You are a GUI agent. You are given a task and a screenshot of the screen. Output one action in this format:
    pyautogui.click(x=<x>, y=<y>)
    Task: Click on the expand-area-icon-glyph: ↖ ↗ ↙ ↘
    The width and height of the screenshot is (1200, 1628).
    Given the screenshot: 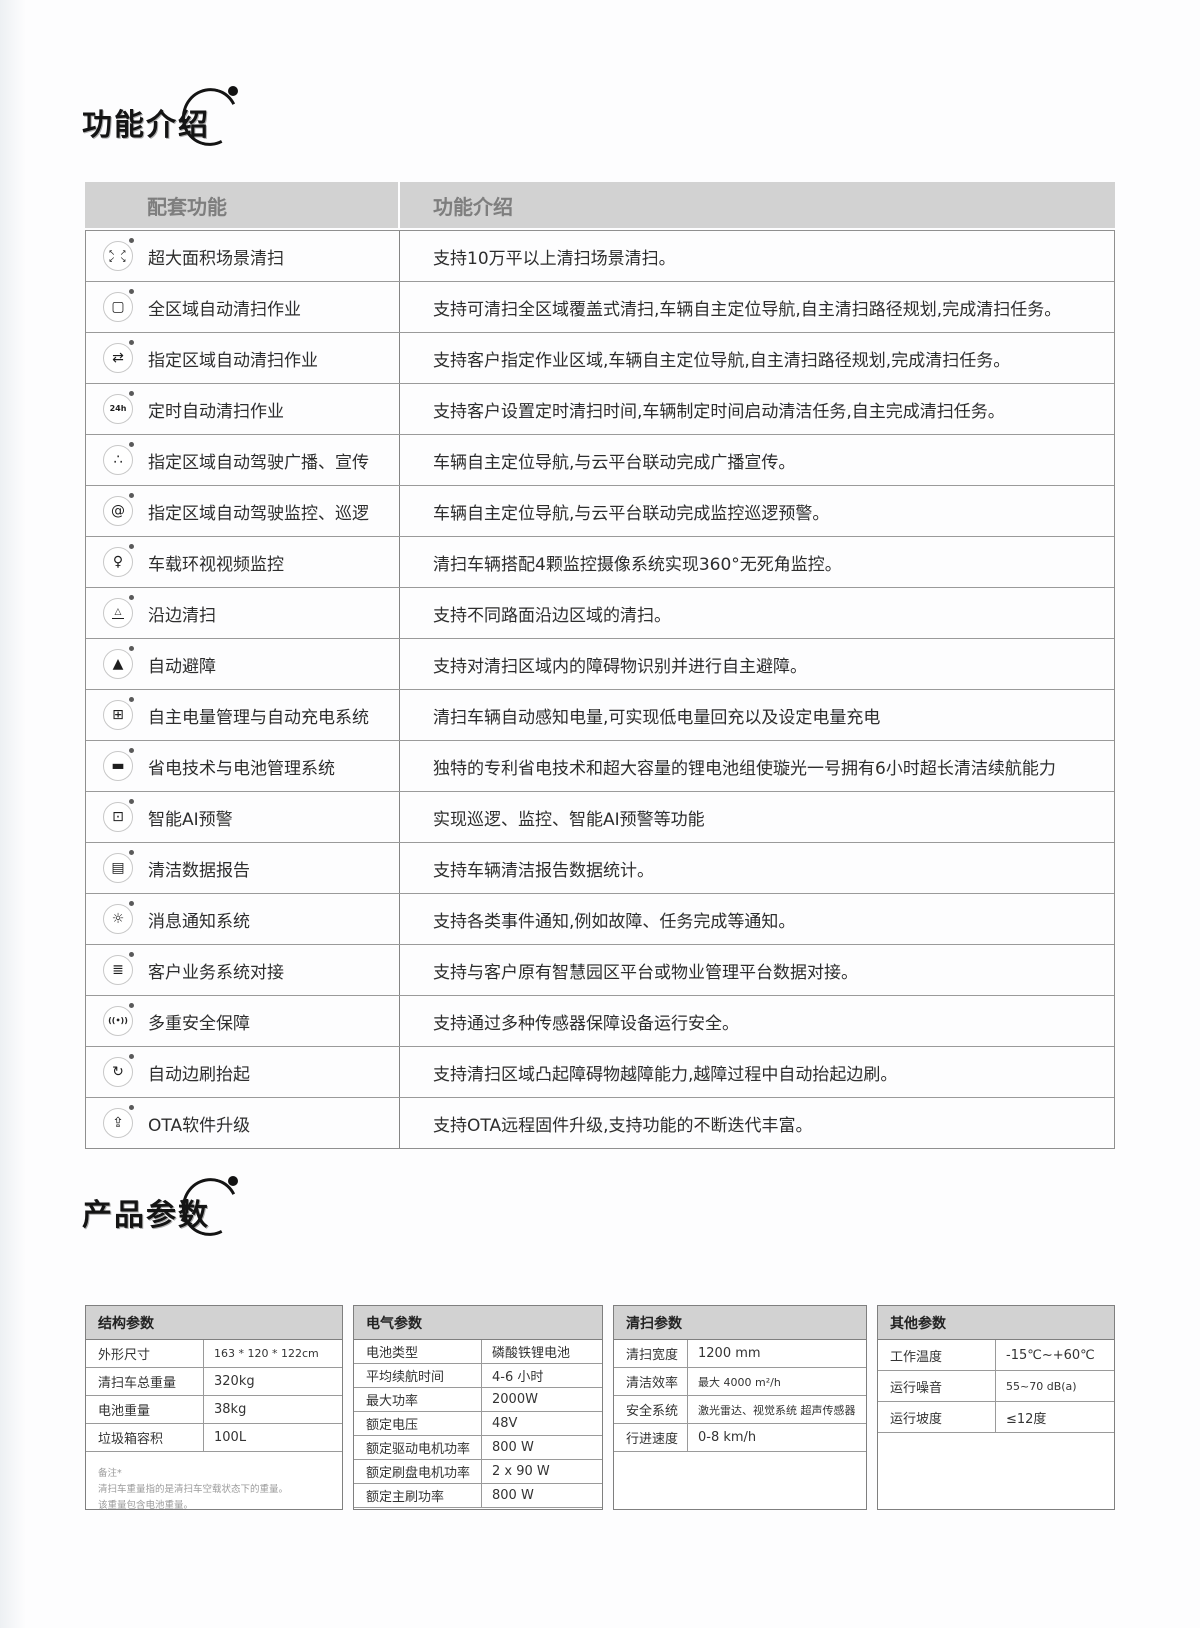 What is the action you would take?
    pyautogui.click(x=118, y=256)
    